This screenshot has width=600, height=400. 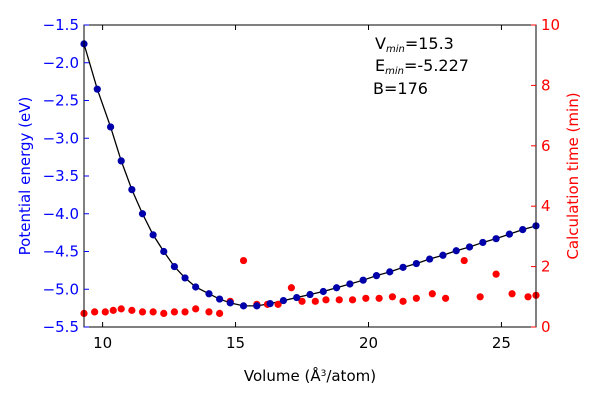 I want to click on y-left-tick-label-4: −3.5, so click(x=61, y=176).